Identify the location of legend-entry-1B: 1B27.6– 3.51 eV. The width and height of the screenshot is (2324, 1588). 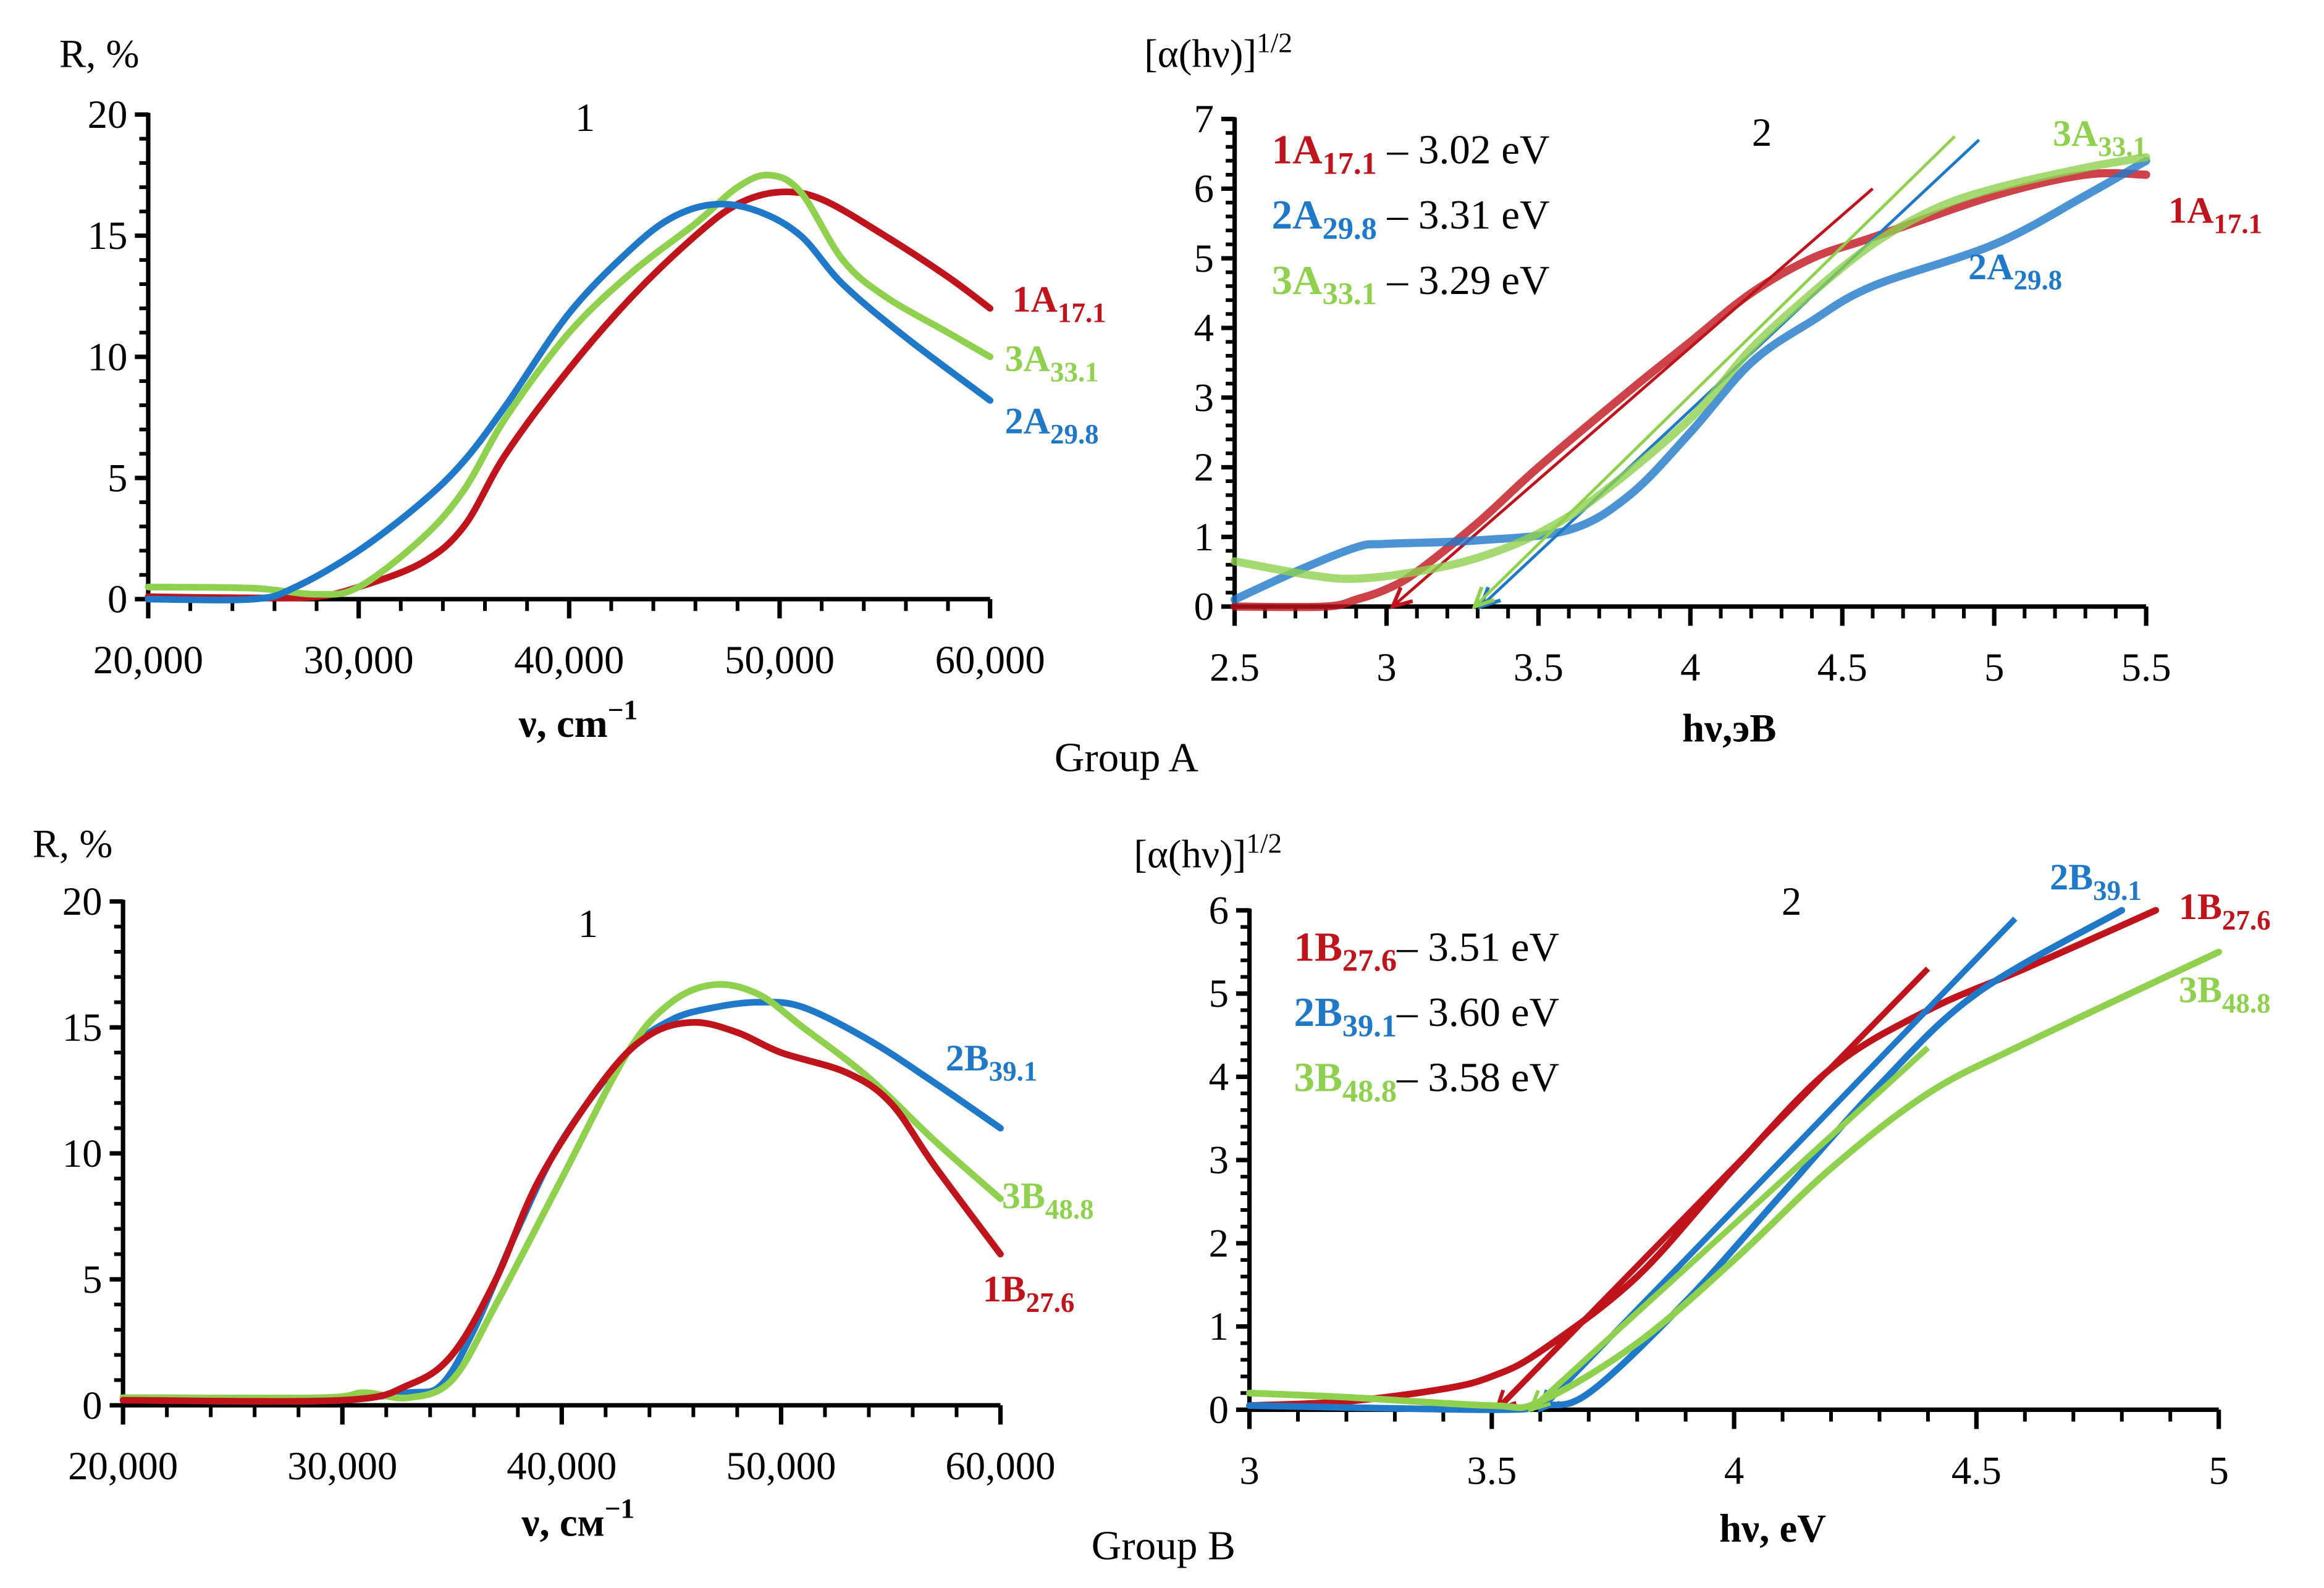
(1427, 950).